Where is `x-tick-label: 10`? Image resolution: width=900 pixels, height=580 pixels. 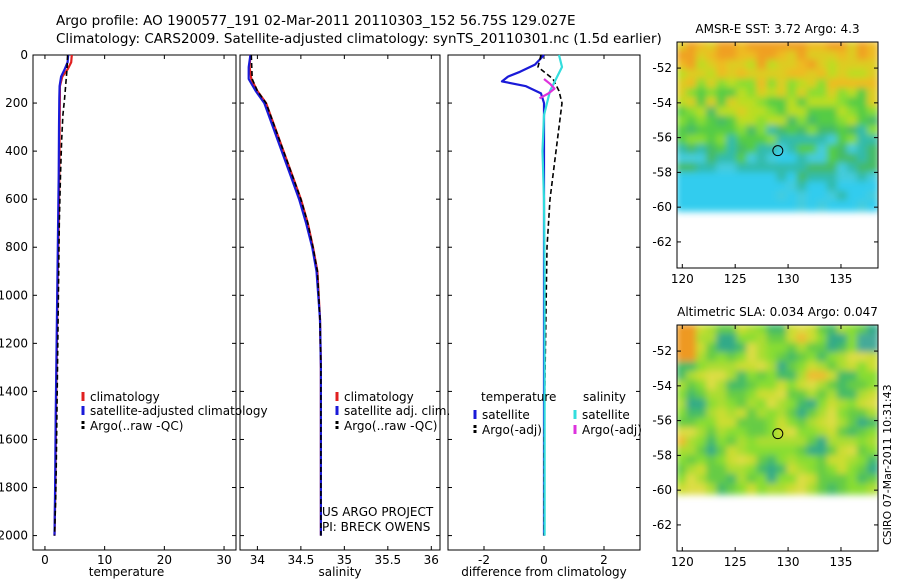
x-tick-label: 10 is located at coordinates (104, 560).